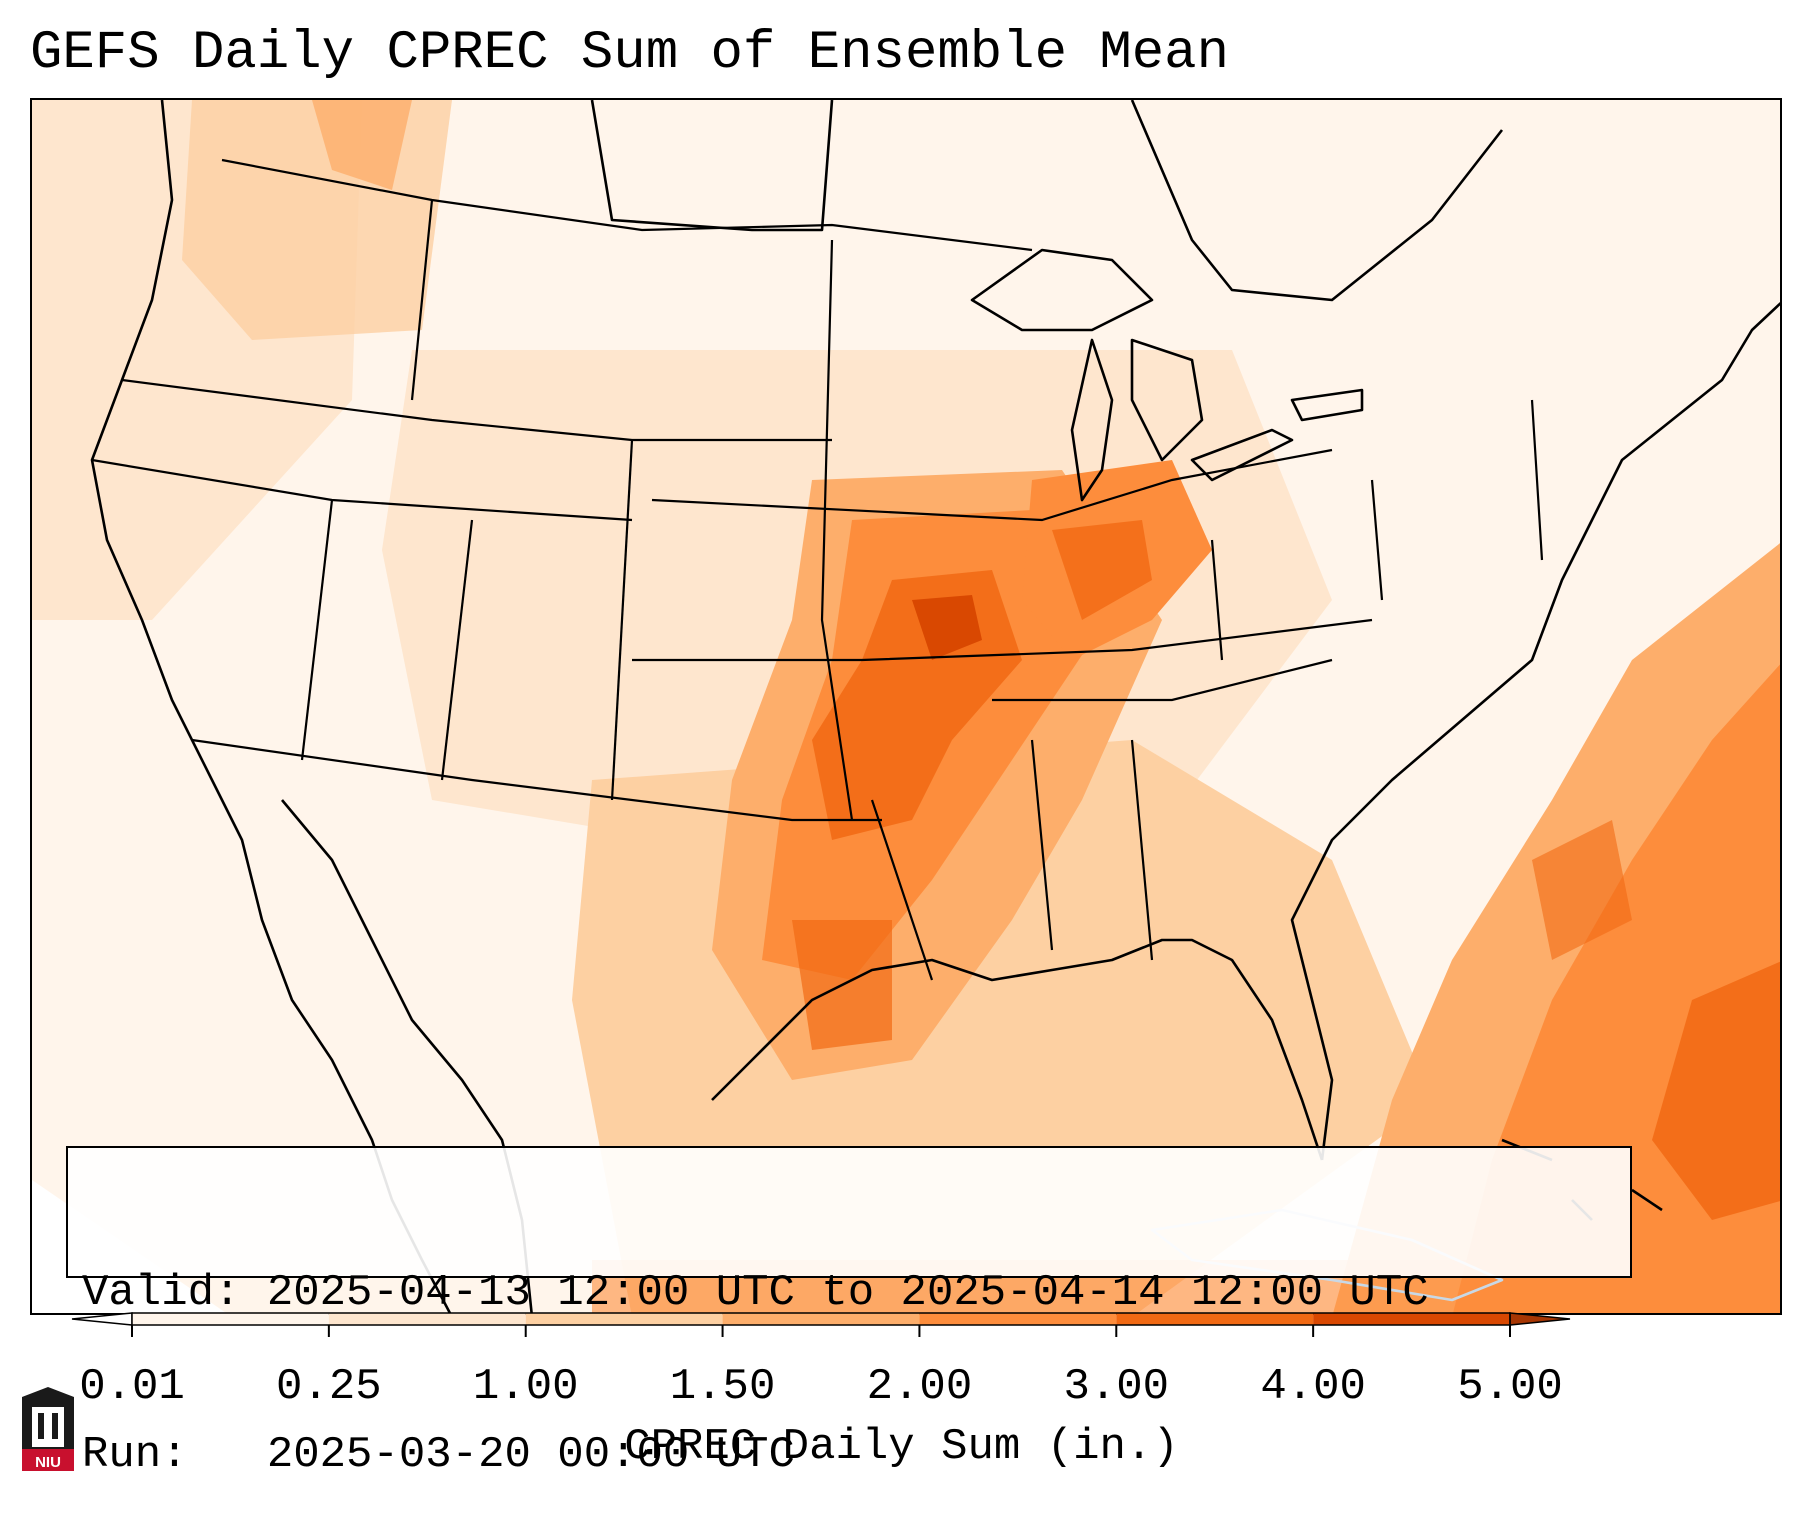 The height and width of the screenshot is (1536, 1803). What do you see at coordinates (329, 1387) in the screenshot?
I see `colorbar-tick-label: 0.25` at bounding box center [329, 1387].